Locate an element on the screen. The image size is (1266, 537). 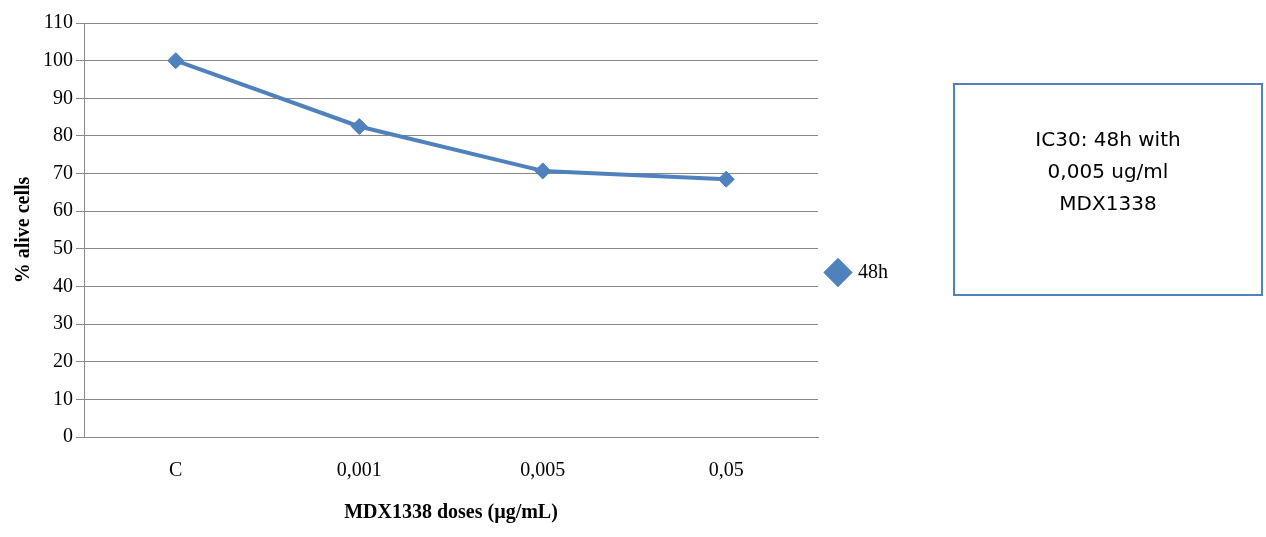
y-tick-label: 70 is located at coordinates (63, 171).